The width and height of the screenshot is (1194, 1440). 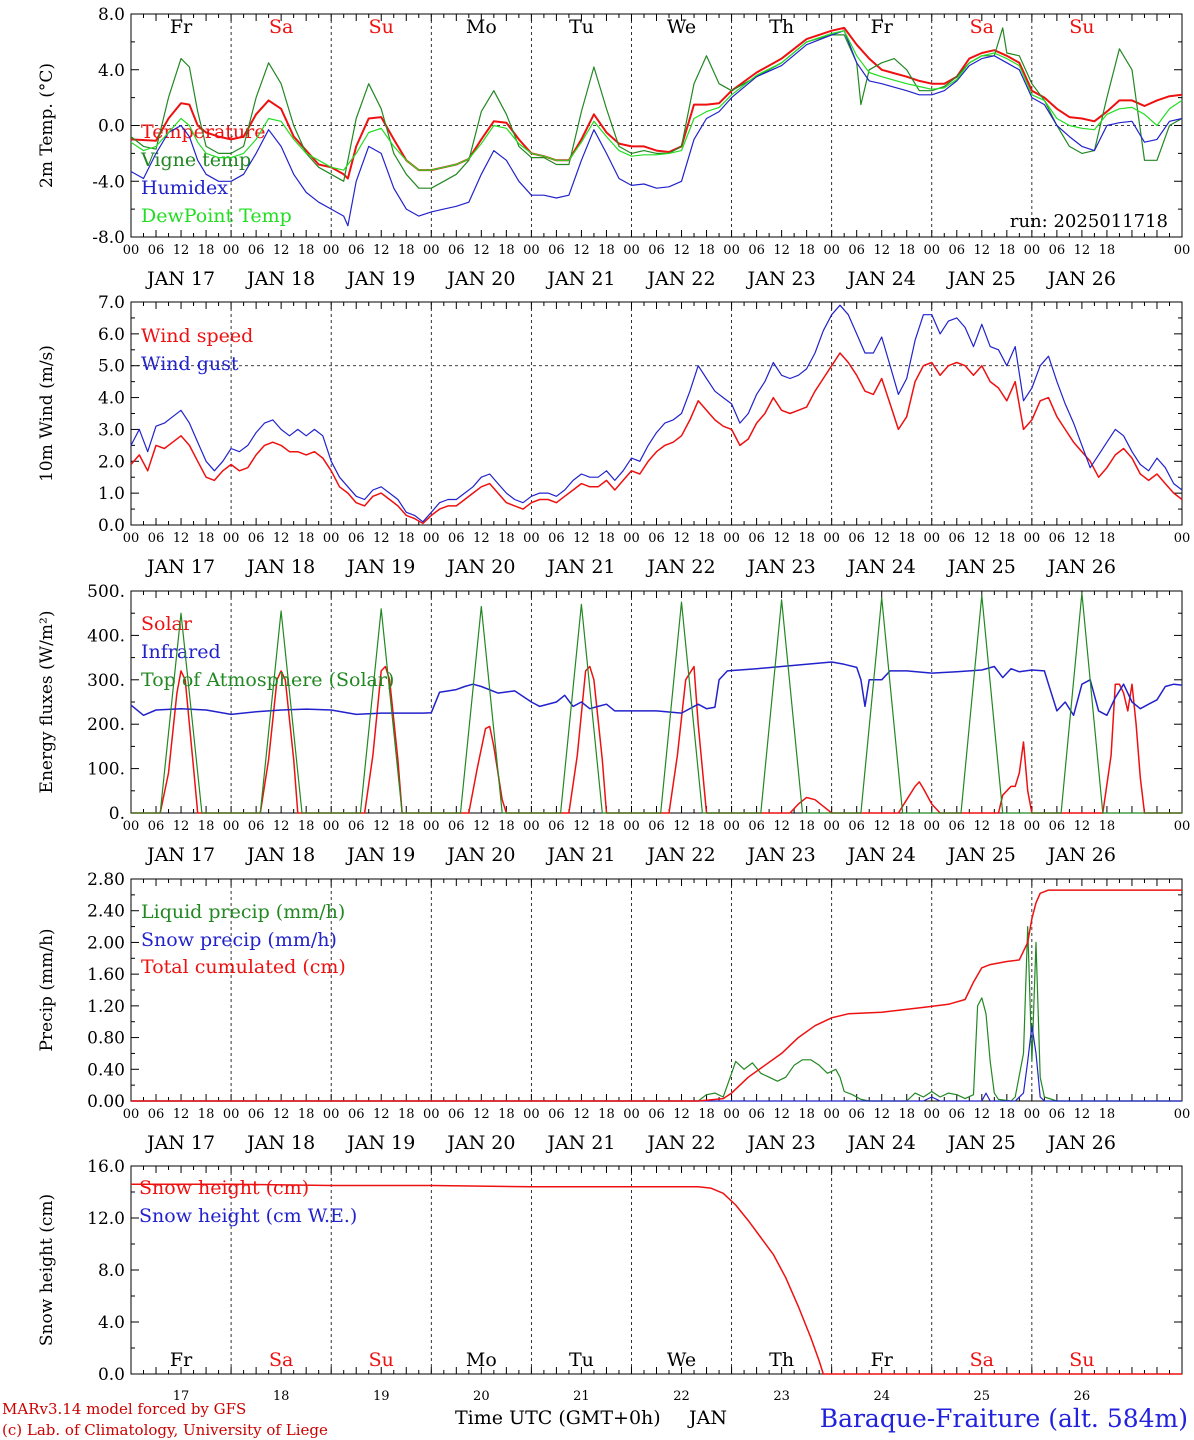 I want to click on legend-entry: Humidex, so click(x=184, y=188).